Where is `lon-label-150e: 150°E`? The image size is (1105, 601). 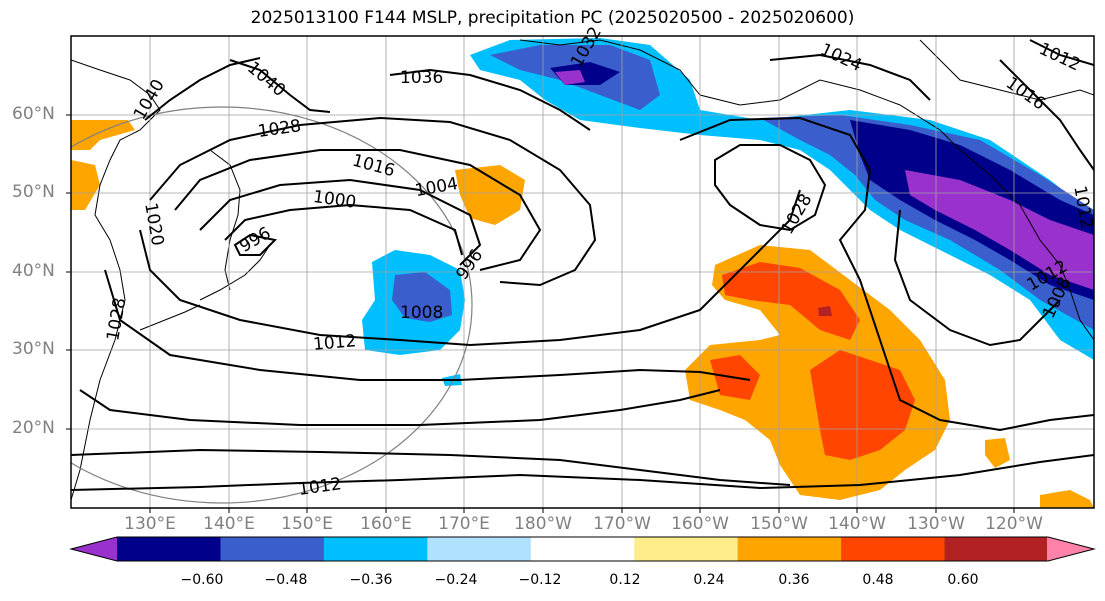 lon-label-150e: 150°E is located at coordinates (307, 524).